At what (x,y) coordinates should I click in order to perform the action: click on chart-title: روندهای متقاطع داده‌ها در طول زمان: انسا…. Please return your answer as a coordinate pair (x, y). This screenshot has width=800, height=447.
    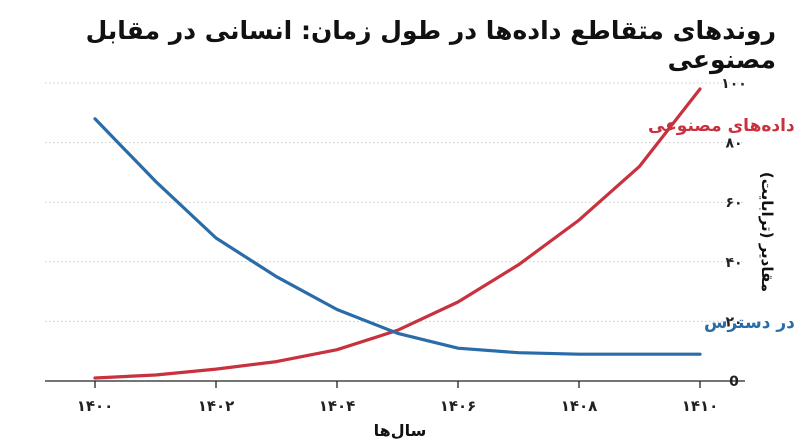
    Looking at the image, I should click on (430, 45).